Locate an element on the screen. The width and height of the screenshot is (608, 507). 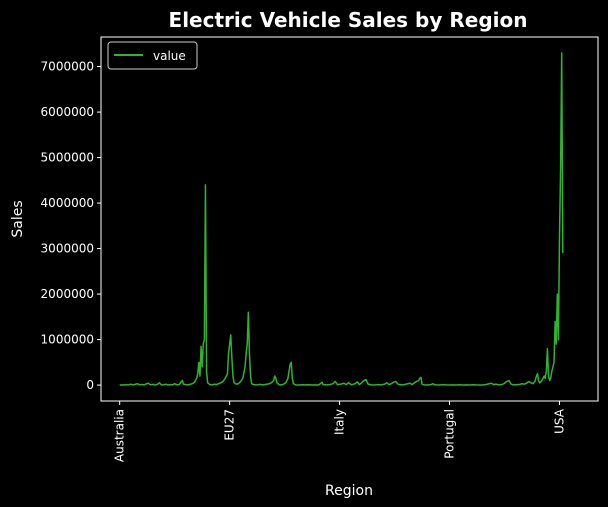
y-tick-label: 6000000 is located at coordinates (67, 112).